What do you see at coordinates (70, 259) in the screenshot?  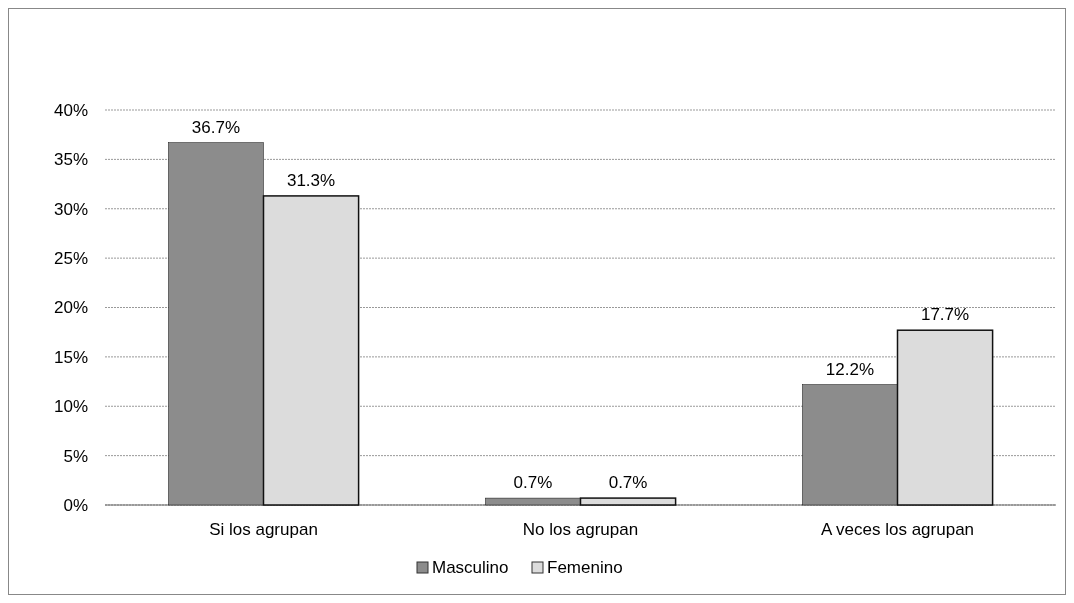 I see `y-tick-label: 25%` at bounding box center [70, 259].